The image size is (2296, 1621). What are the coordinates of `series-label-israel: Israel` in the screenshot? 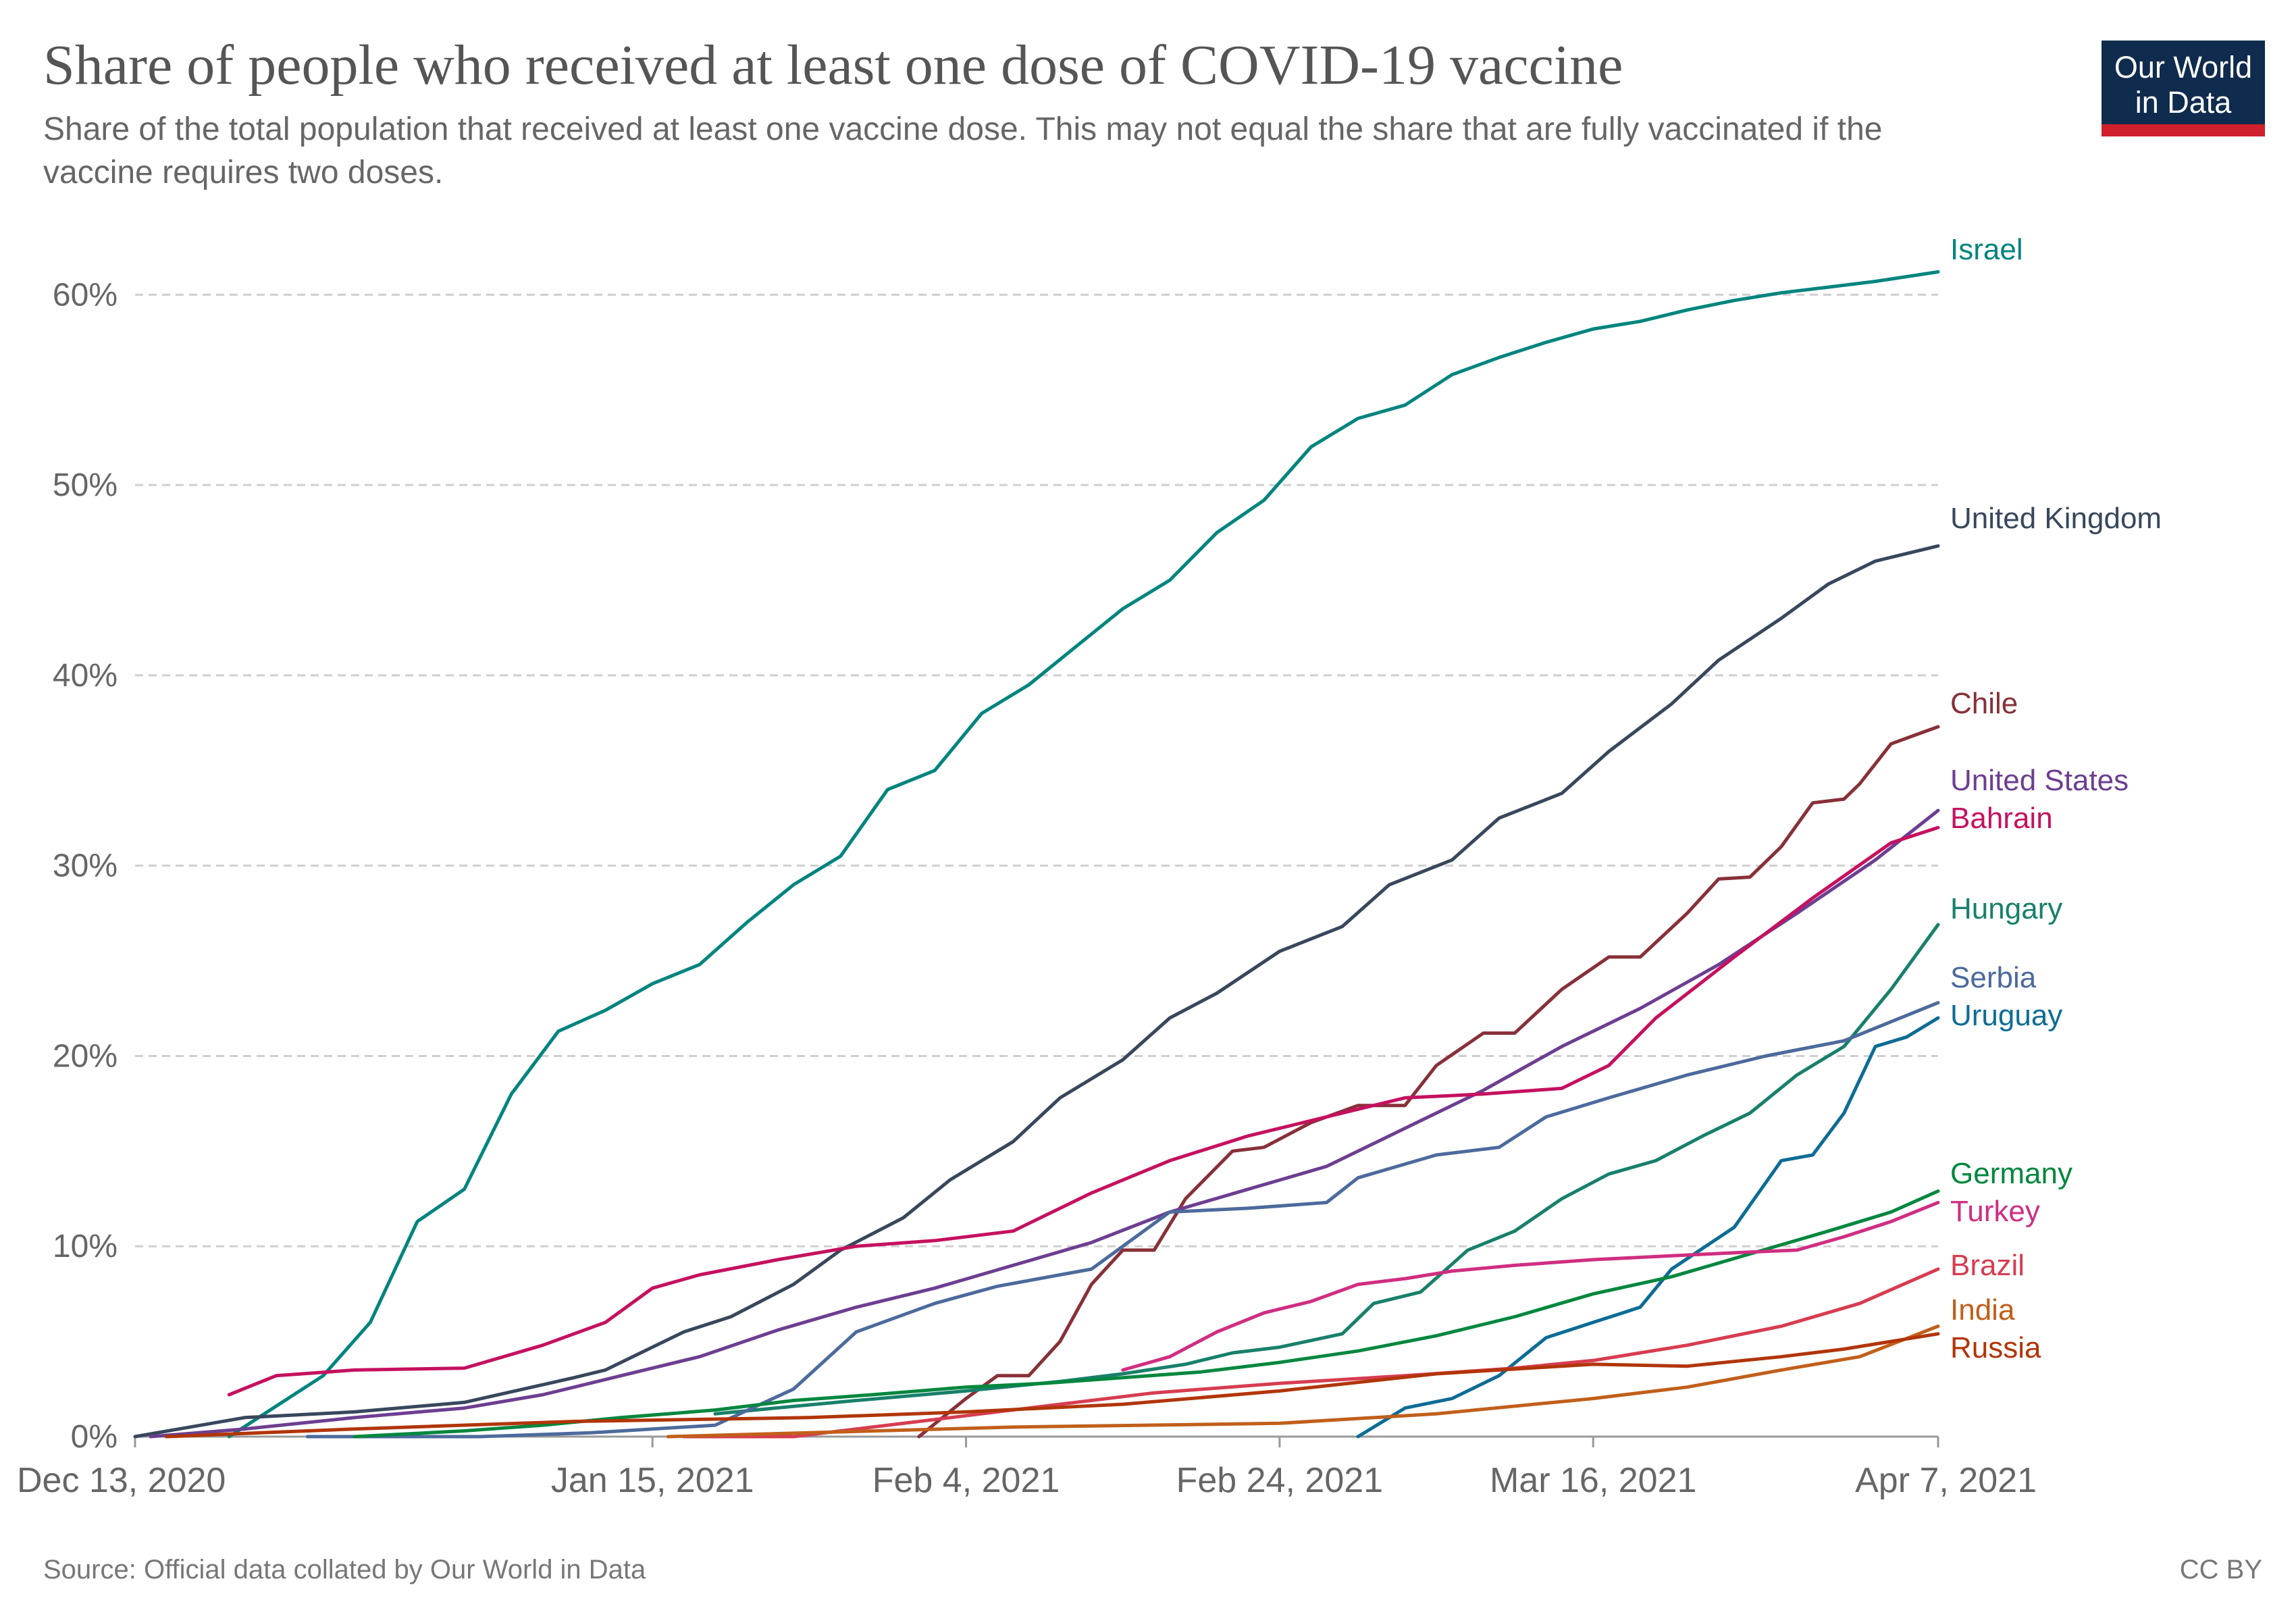 It's located at (1987, 249).